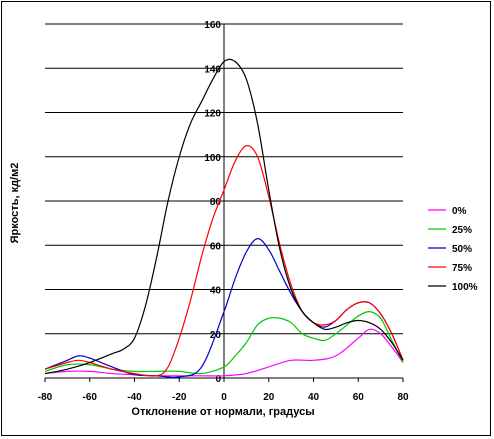 The height and width of the screenshot is (439, 494). What do you see at coordinates (462, 230) in the screenshot?
I see `legend-label: 25%` at bounding box center [462, 230].